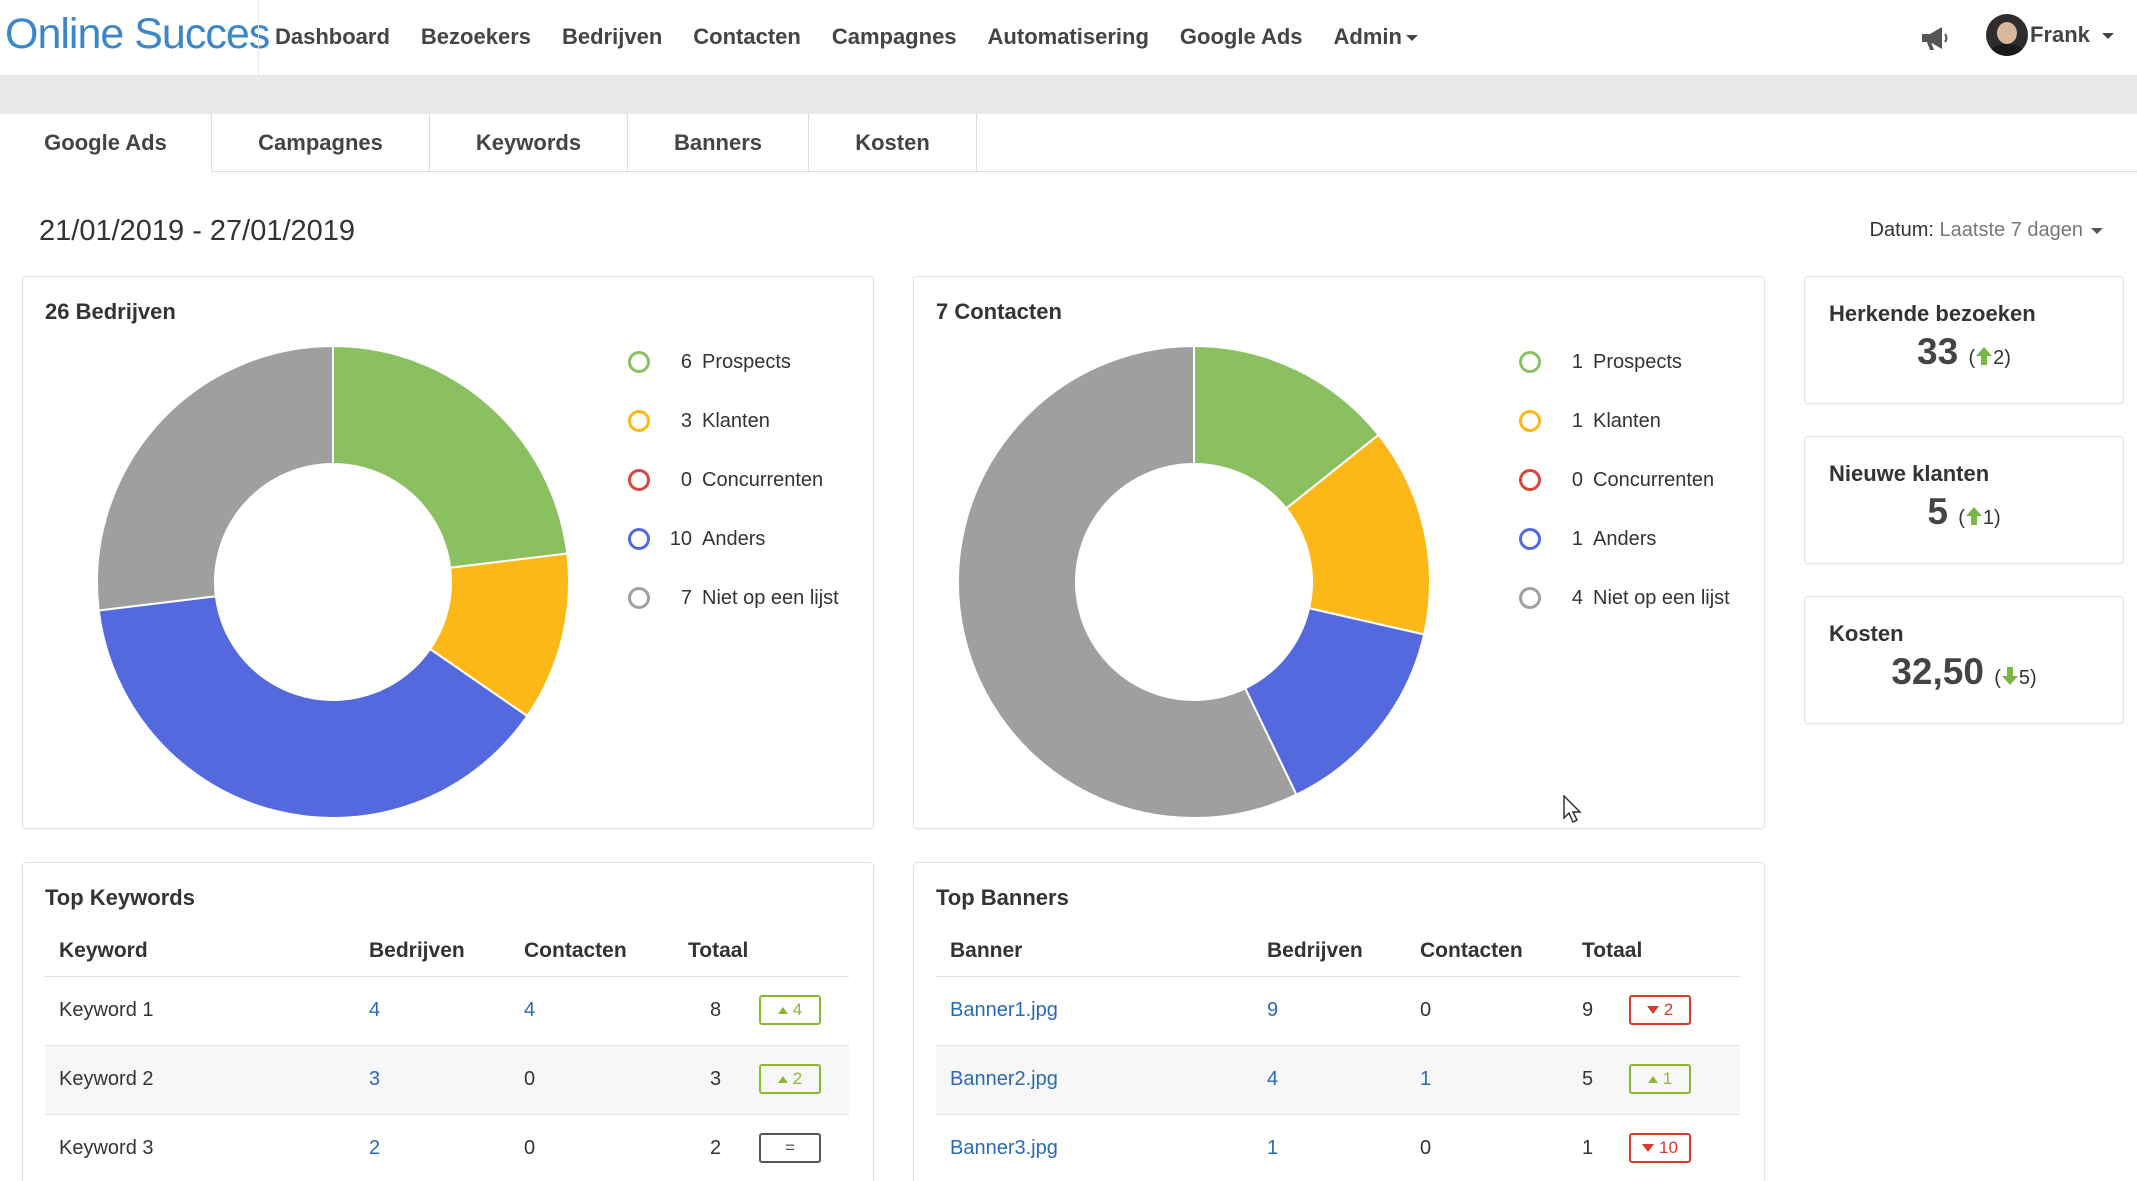 This screenshot has width=2137, height=1181. Describe the element at coordinates (1376, 37) in the screenshot. I see `nav-admin-dropdown: Admin` at that location.